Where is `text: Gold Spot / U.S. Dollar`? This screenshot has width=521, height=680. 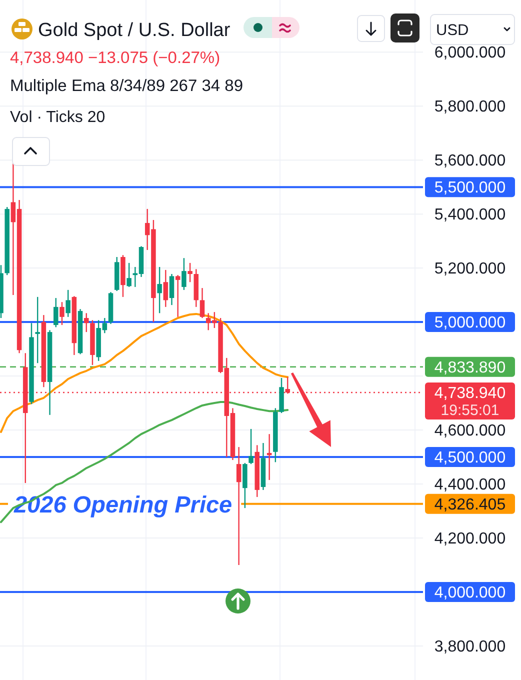
text: Gold Spot / U.S. Dollar is located at coordinates (134, 30).